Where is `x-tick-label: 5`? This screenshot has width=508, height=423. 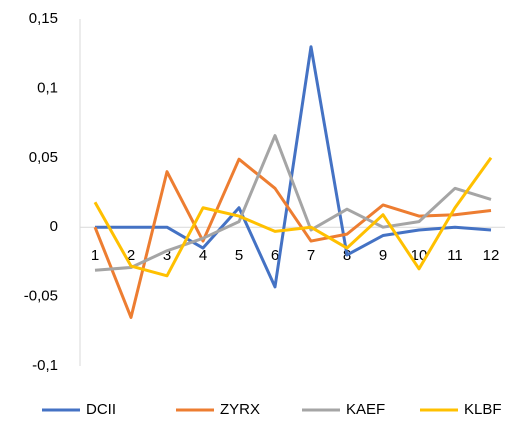 x-tick-label: 5 is located at coordinates (239, 255).